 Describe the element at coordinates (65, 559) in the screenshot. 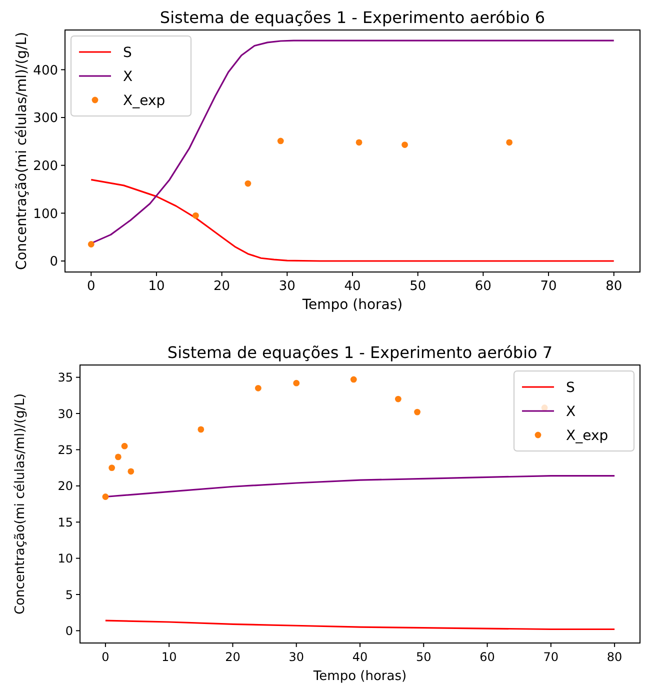

I see `y-tick-label: 10` at that location.